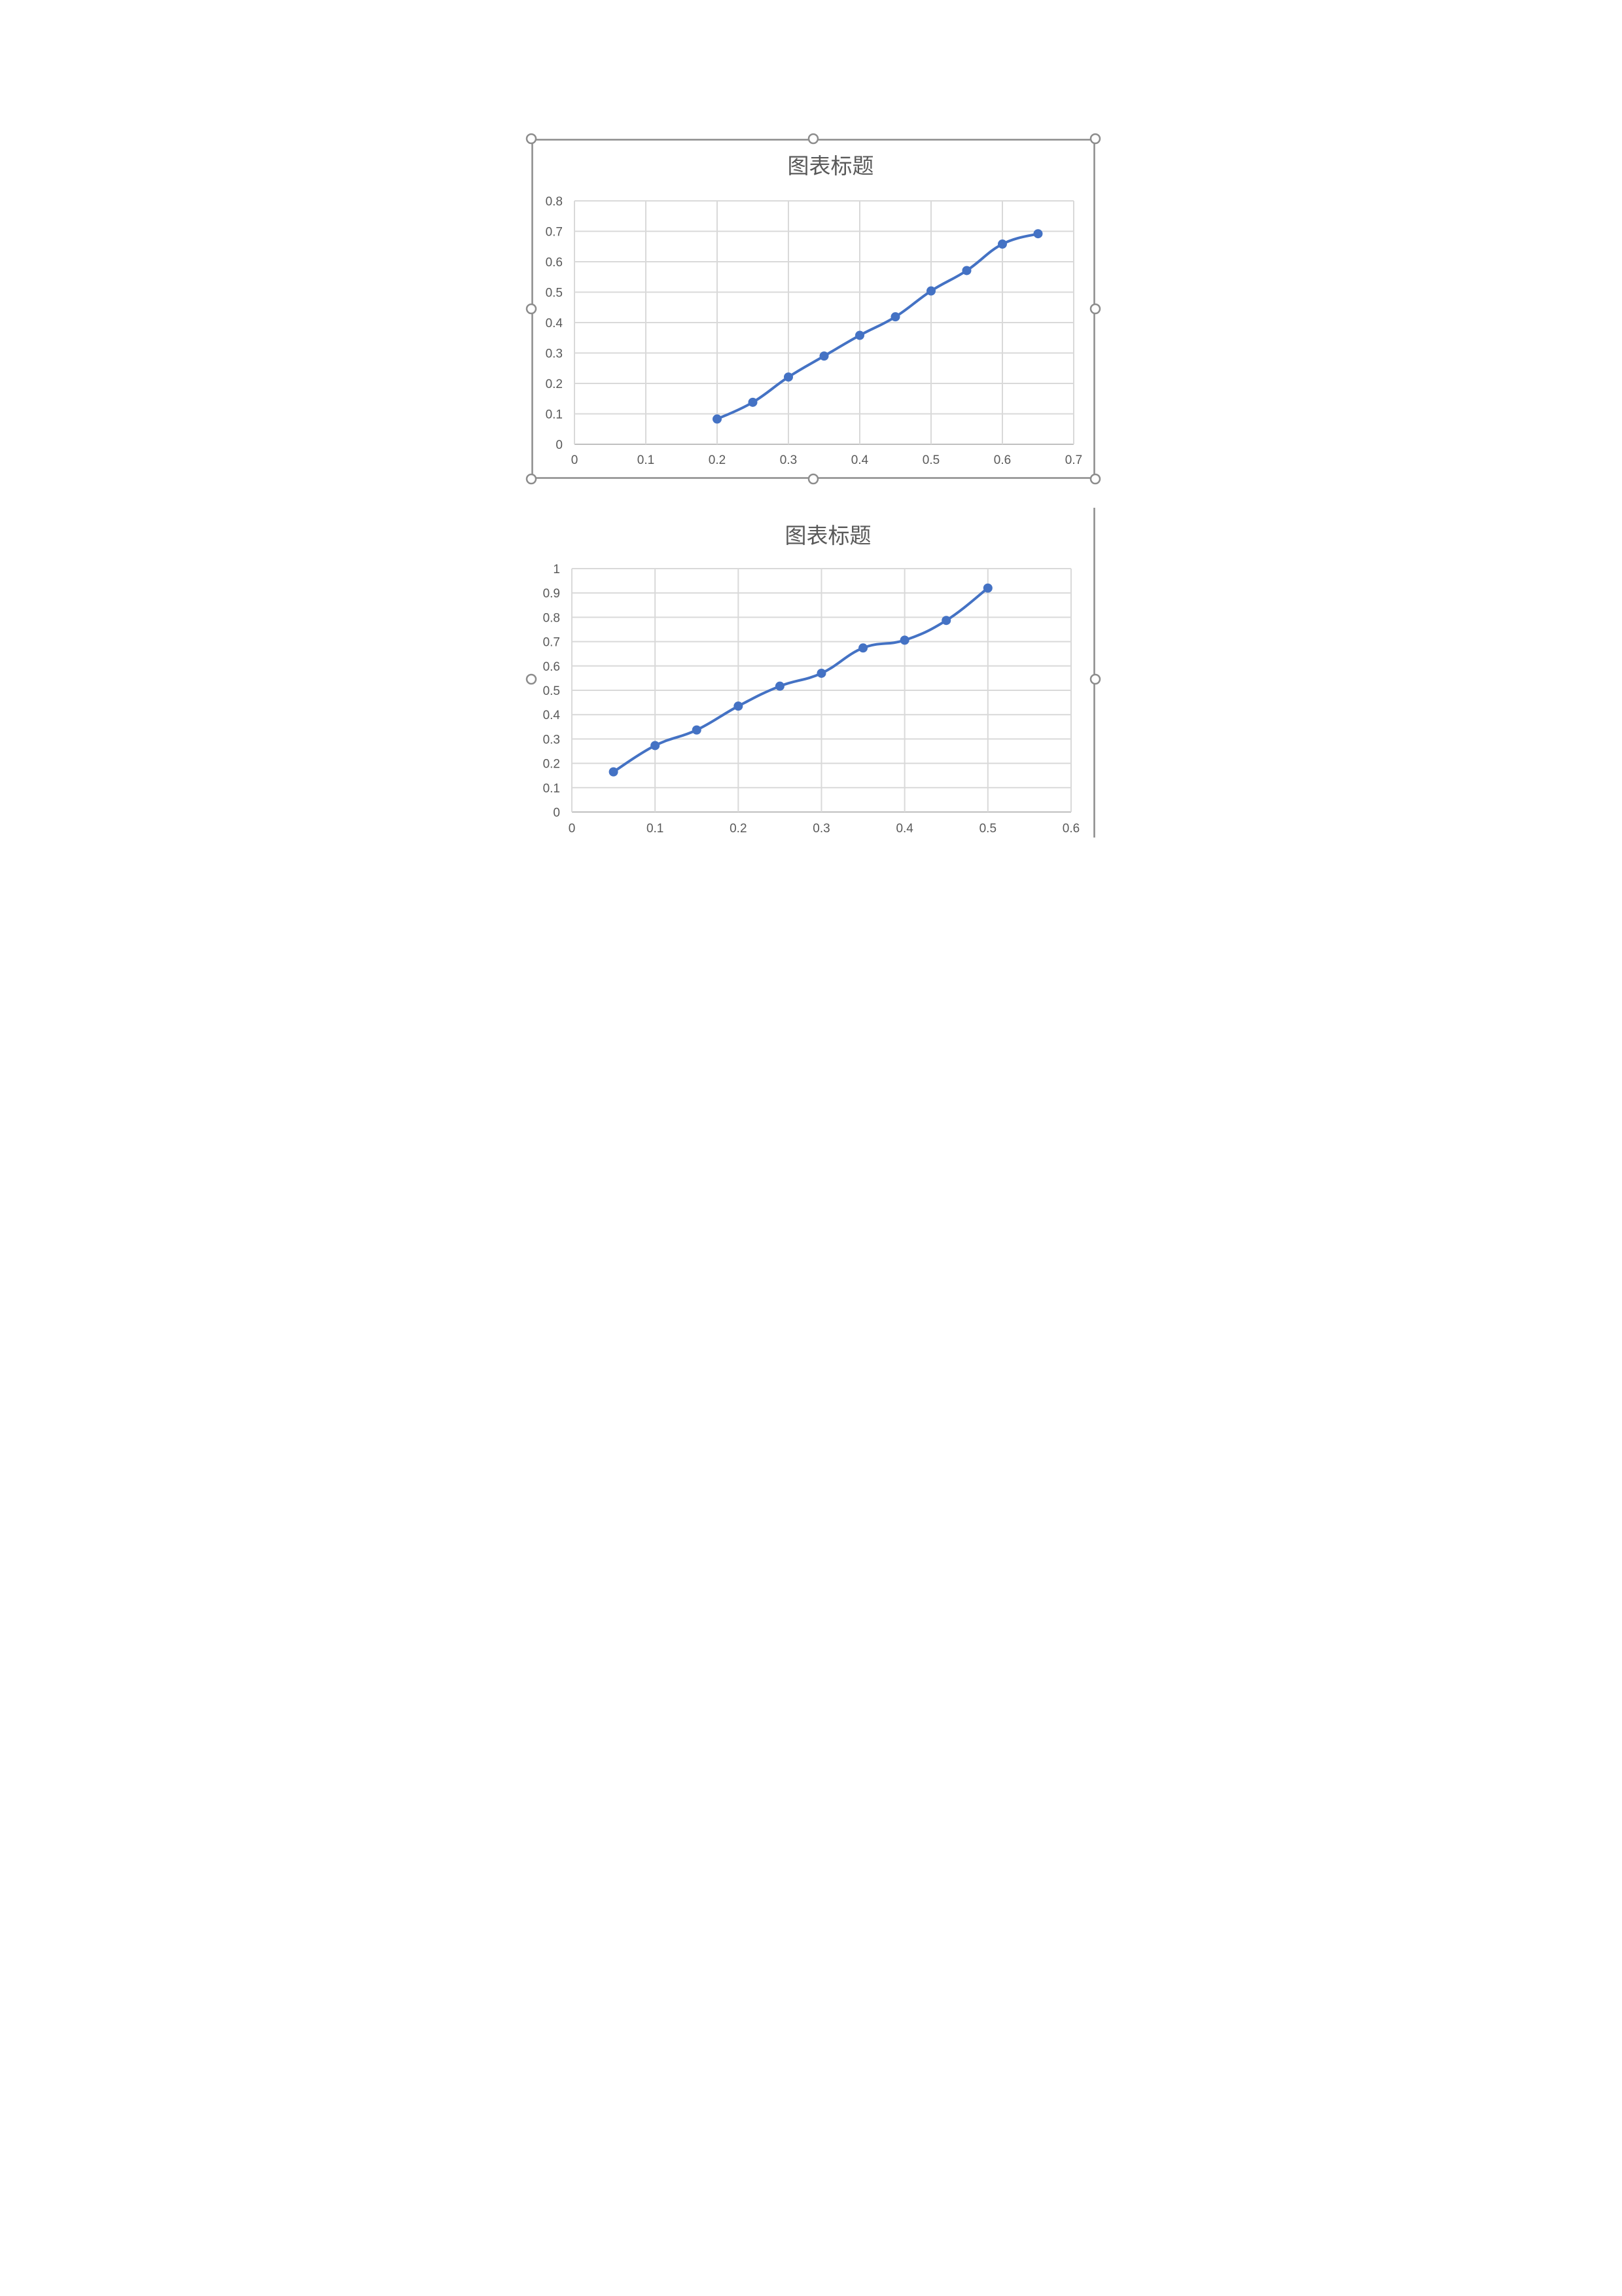  Describe the element at coordinates (554, 354) in the screenshot. I see `chart-1-y-tick-label: 0.3` at that location.